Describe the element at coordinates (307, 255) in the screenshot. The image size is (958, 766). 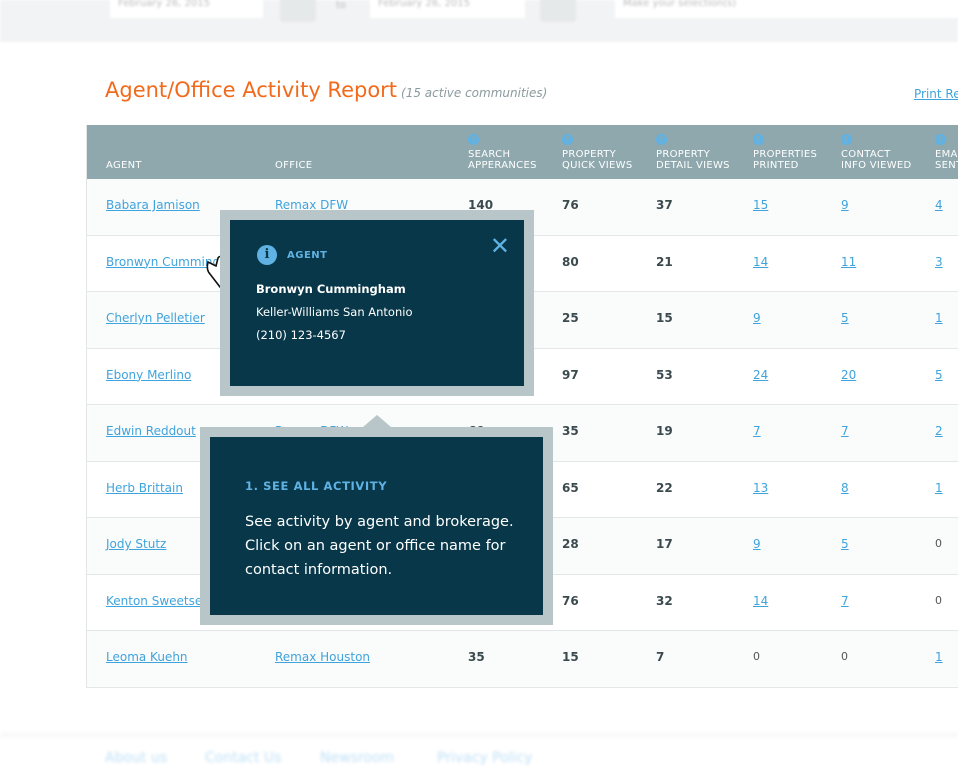
I see `popup-label: AGENT` at that location.